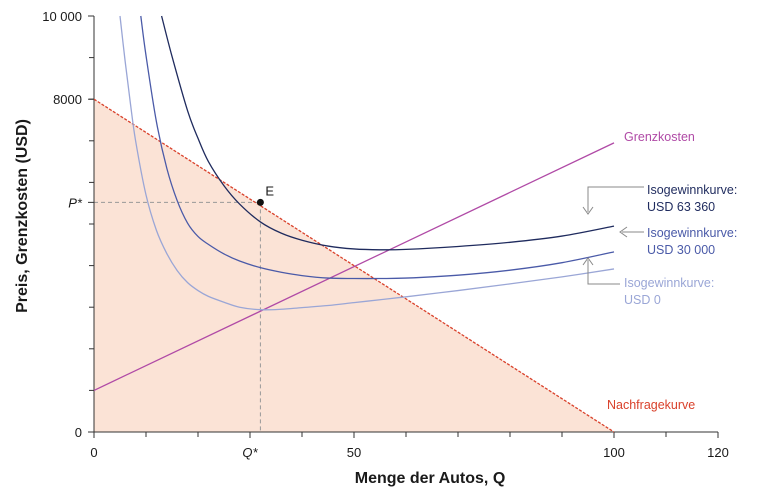  What do you see at coordinates (659, 137) in the screenshot?
I see `label-grenzkosten: Grenzkosten` at bounding box center [659, 137].